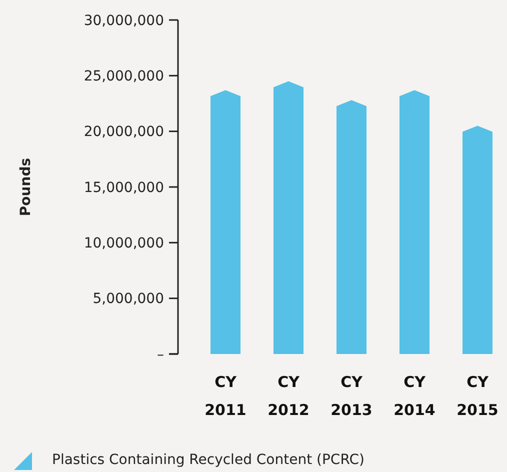  I want to click on legend-label: Plastics Containing Recycled Content (PCRC), so click(208, 460).